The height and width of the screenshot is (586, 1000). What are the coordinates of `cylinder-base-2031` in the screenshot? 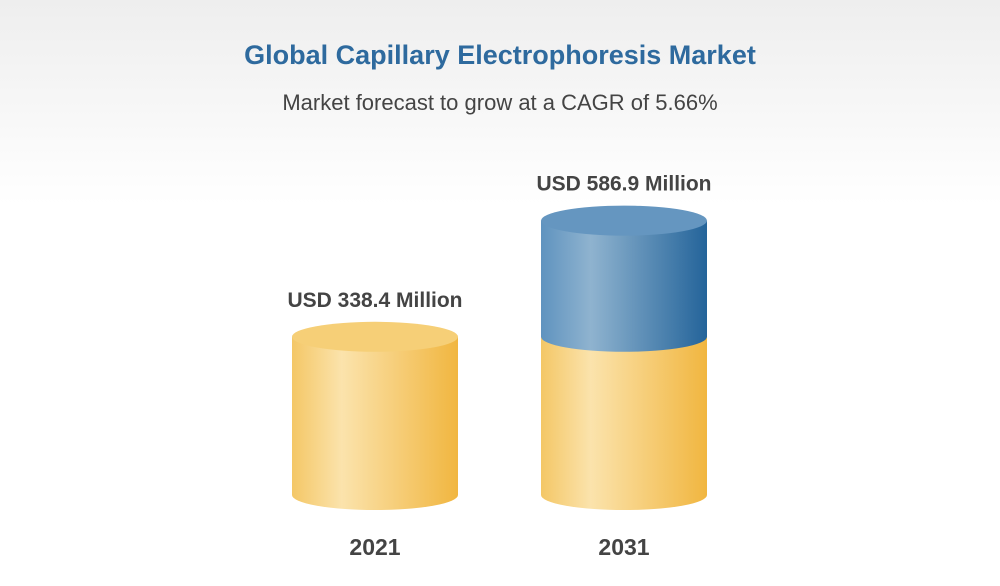 It's located at (624, 423).